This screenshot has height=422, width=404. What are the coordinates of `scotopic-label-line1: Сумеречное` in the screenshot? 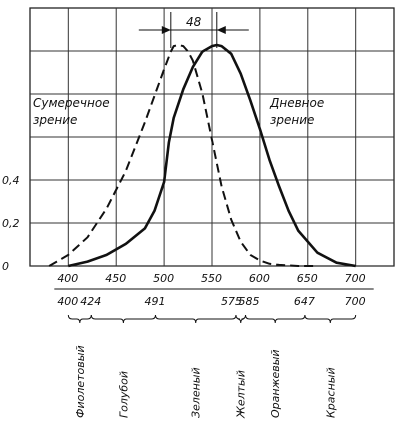 It's located at (71, 103).